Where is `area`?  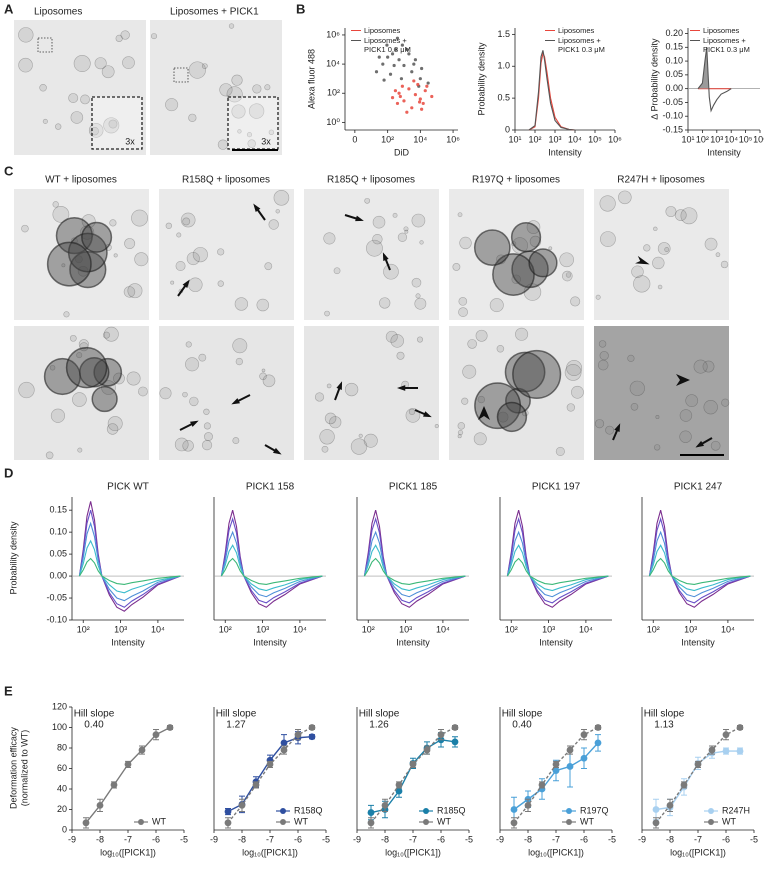
area is located at coordinates (703, 68).